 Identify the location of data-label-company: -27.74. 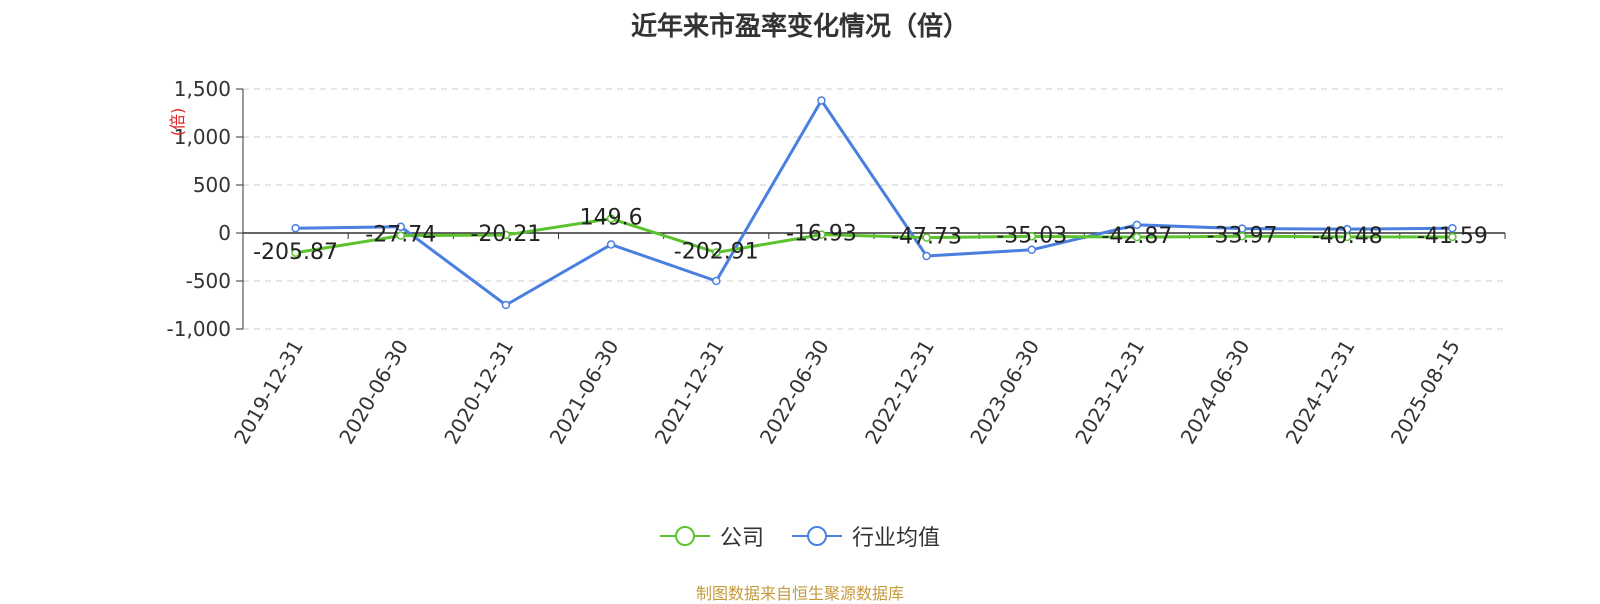
(400, 235).